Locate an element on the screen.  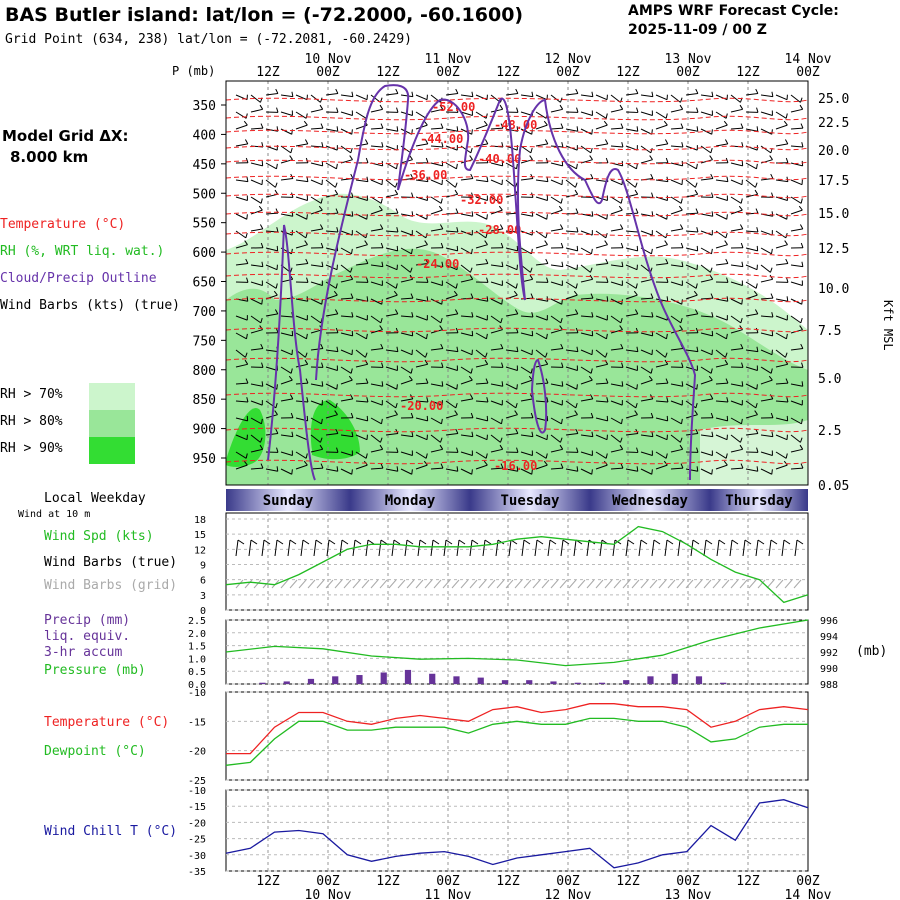
weekday-cell is located at coordinates (288, 500).